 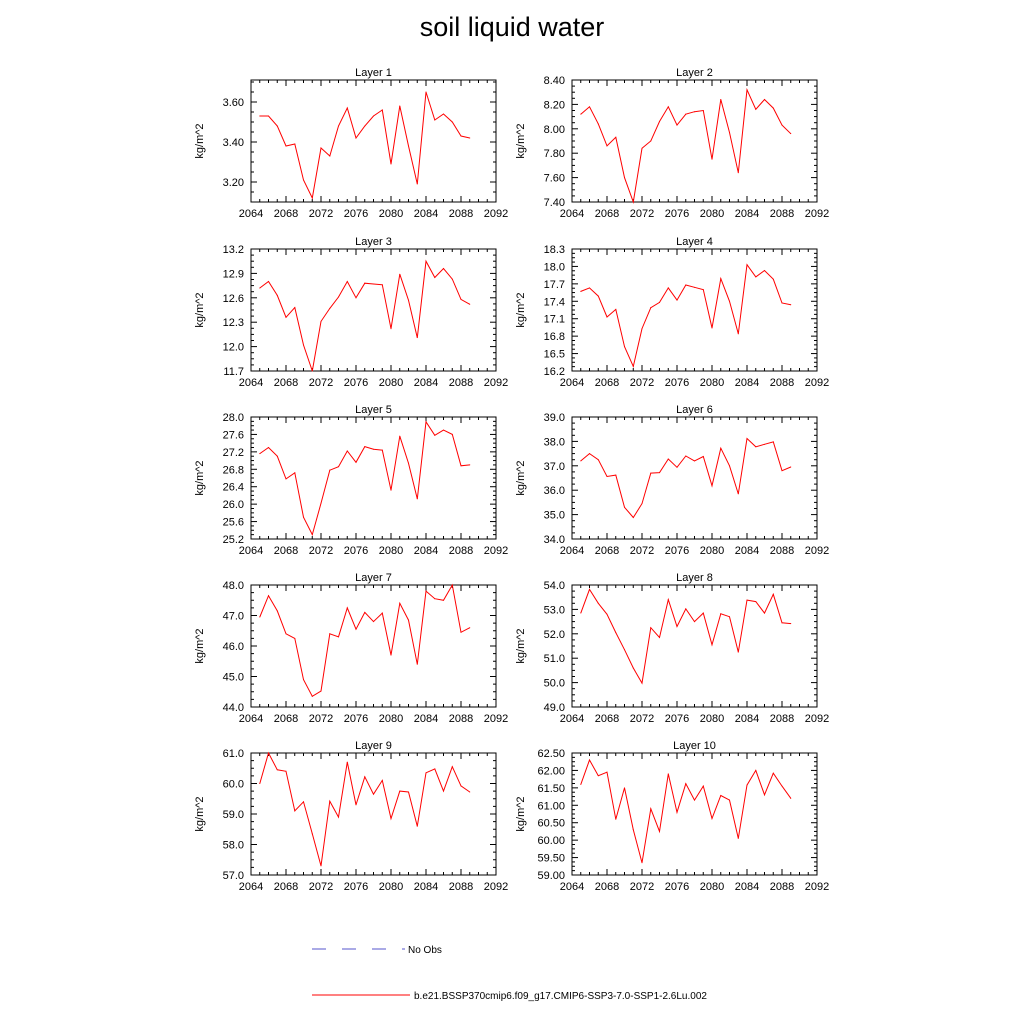 I want to click on plot-frame, so click(x=694, y=310).